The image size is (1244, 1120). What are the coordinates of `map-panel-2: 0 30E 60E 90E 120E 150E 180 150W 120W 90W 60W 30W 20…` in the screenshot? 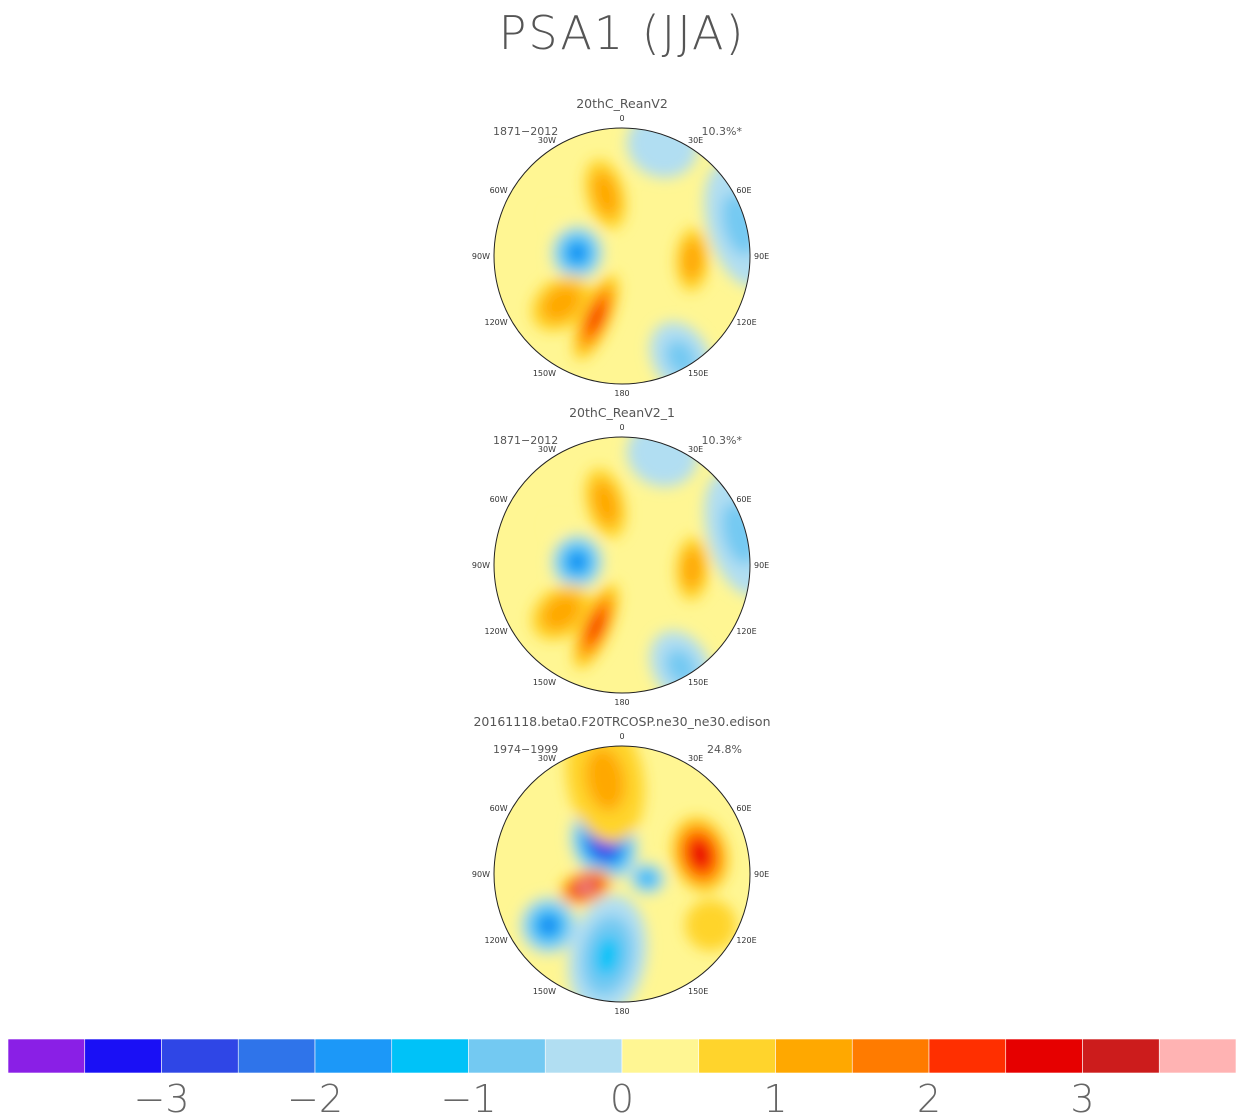 It's located at (620, 556).